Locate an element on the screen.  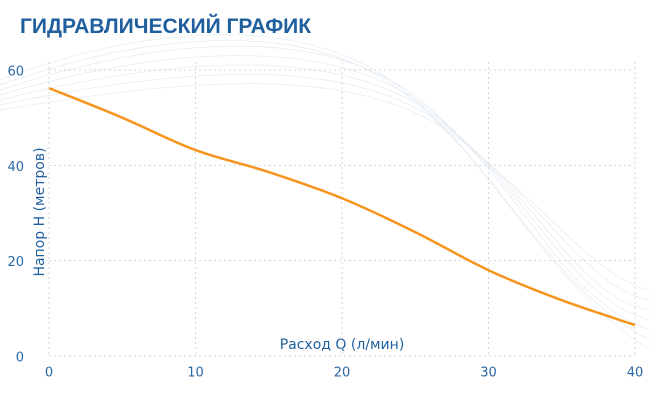
x-axis-label: Расход Q (л/мин) is located at coordinates (342, 345).